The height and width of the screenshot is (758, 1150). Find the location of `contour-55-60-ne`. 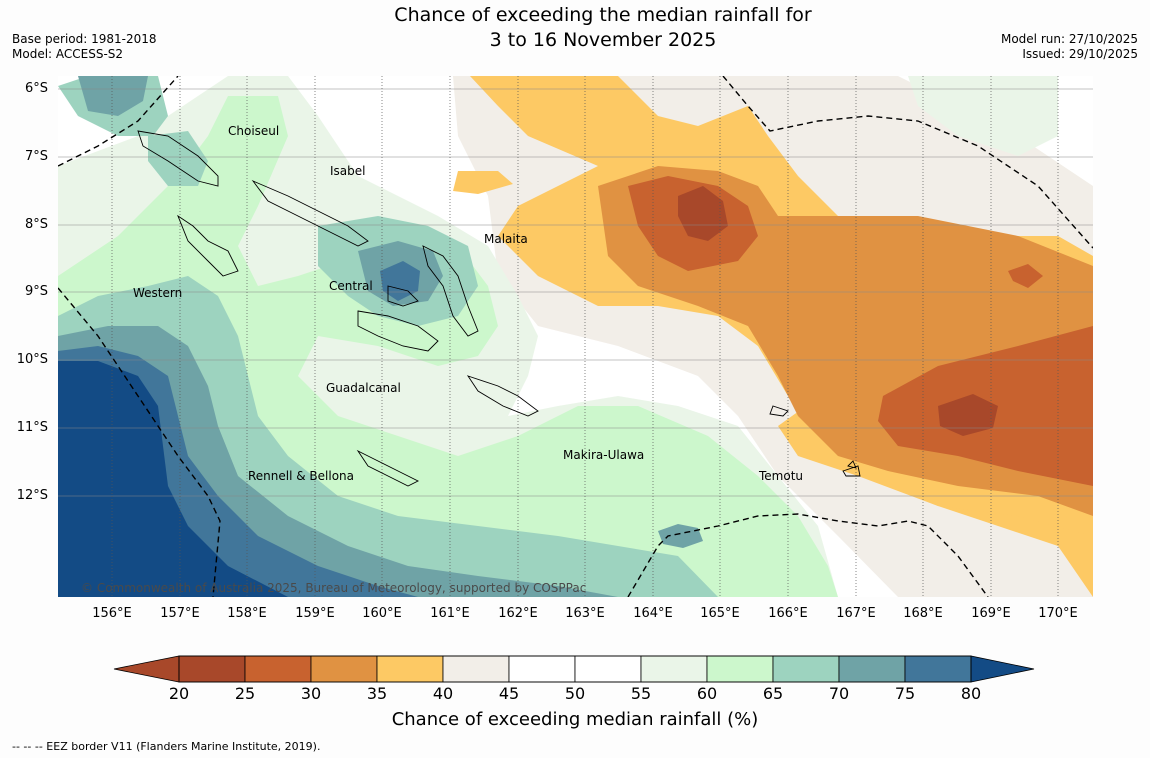

contour-55-60-ne is located at coordinates (983, 116).